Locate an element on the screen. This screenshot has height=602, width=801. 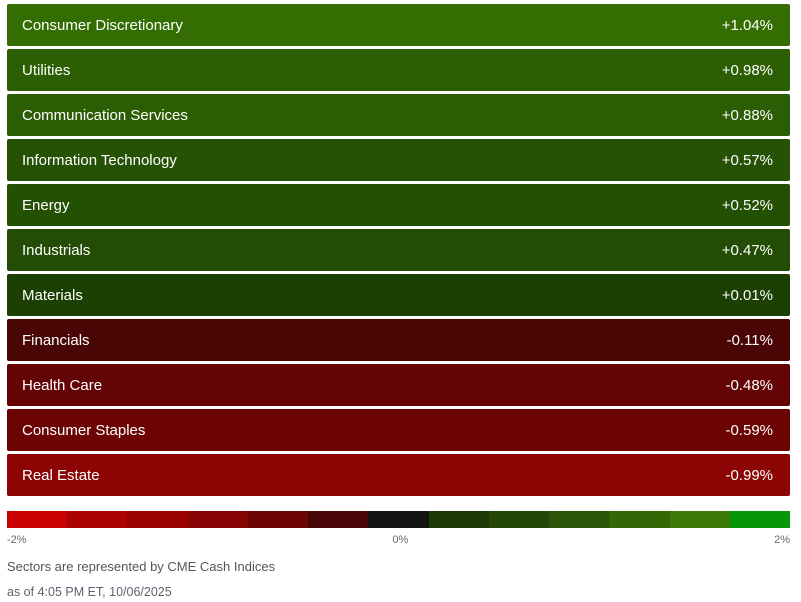
sector-change-value: +0.98% is located at coordinates (747, 70).